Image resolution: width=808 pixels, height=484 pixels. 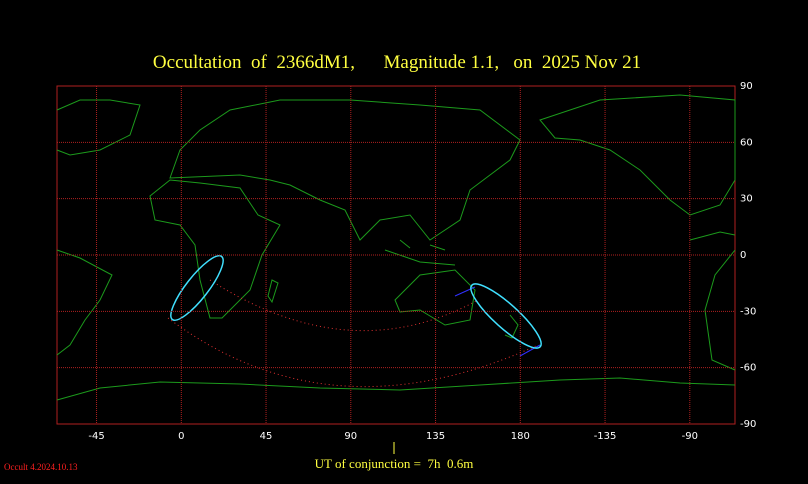 I want to click on antarctica, so click(x=396, y=389).